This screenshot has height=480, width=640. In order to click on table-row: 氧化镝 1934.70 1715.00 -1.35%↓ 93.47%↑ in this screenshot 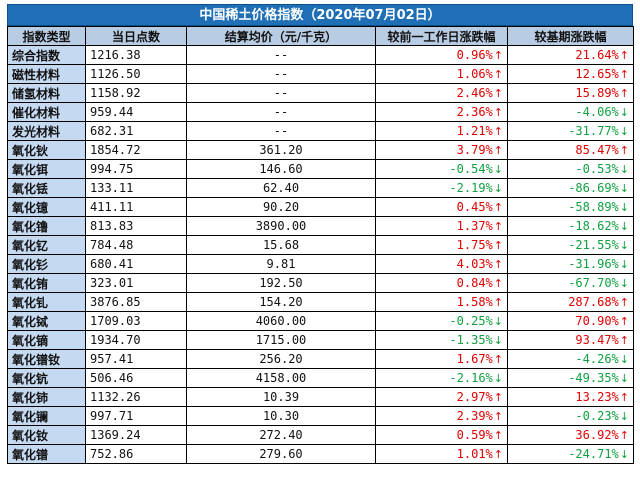, I will do `click(320, 340)`.